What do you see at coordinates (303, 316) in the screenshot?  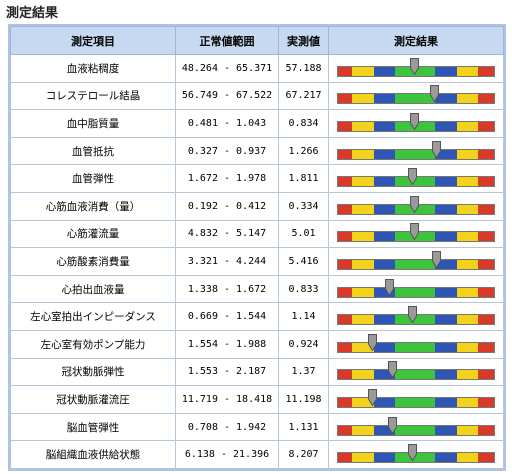 I see `value-cell: 1.14` at bounding box center [303, 316].